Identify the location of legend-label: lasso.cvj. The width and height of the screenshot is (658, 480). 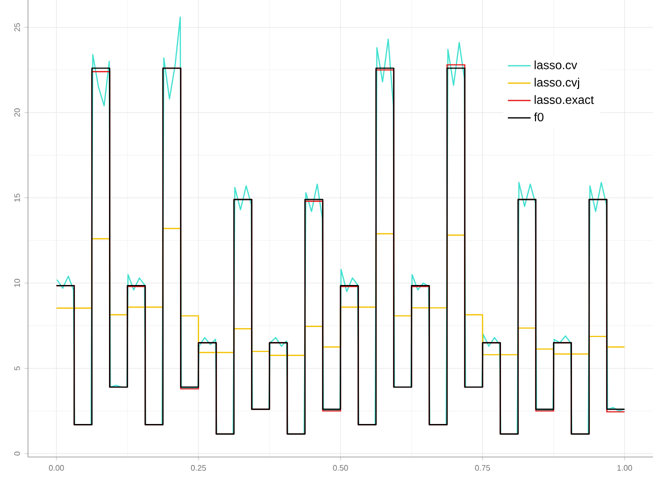
(557, 83).